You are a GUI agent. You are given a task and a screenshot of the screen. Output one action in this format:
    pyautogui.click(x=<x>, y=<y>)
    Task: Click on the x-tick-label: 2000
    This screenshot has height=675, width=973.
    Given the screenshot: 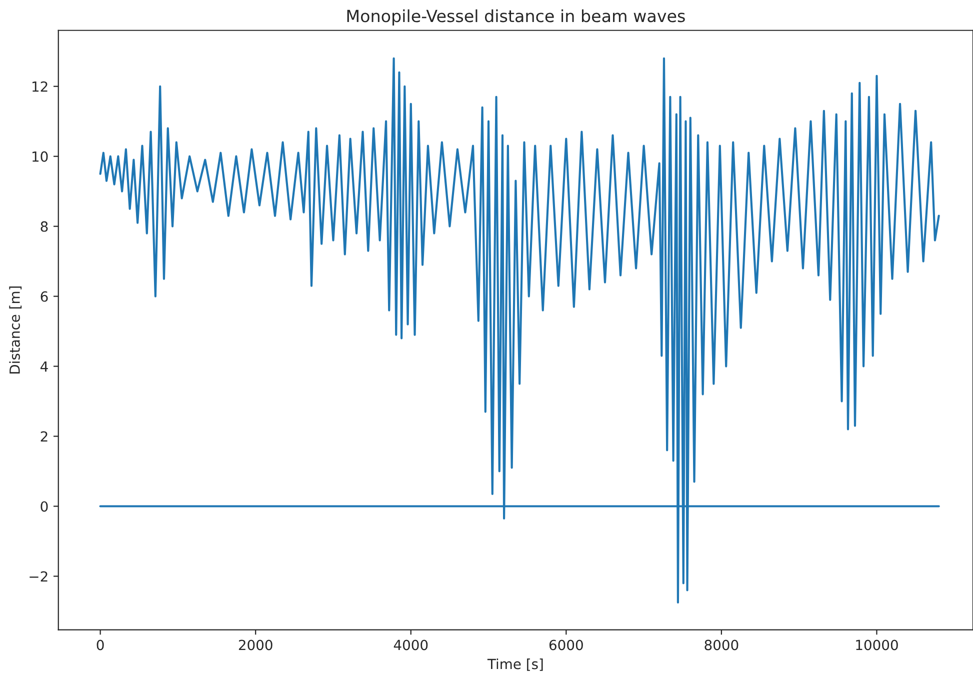 What is the action you would take?
    pyautogui.click(x=255, y=645)
    